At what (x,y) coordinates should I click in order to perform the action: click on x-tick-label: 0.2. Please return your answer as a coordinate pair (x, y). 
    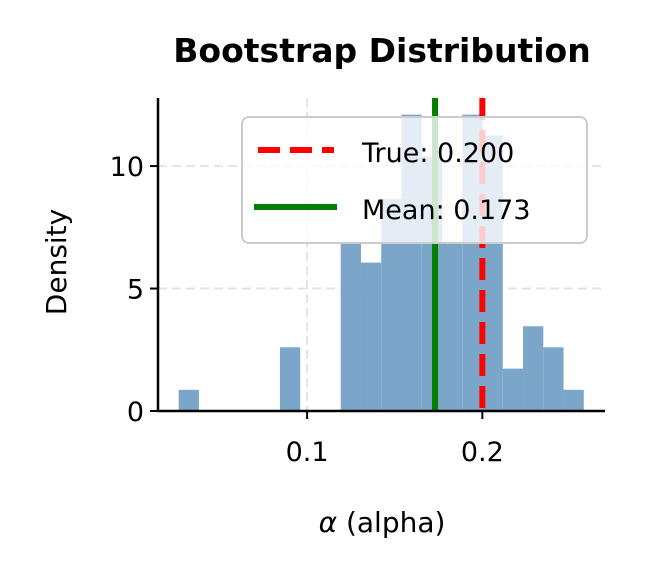
    Looking at the image, I should click on (482, 452).